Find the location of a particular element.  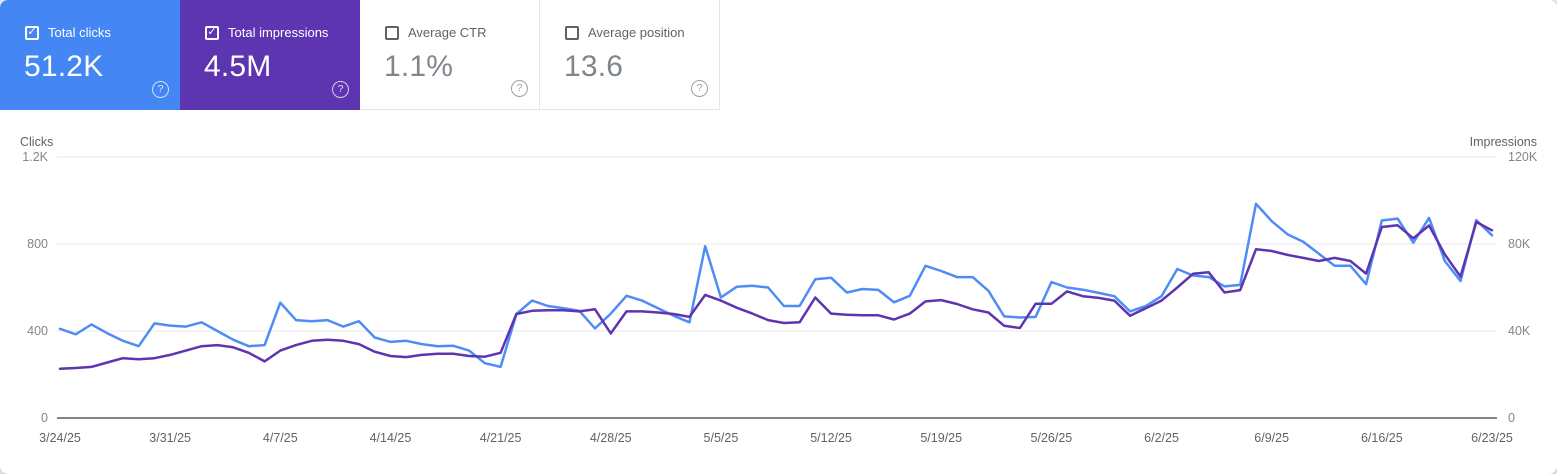

clicks-axis-tick: 1.2K is located at coordinates (35, 157).